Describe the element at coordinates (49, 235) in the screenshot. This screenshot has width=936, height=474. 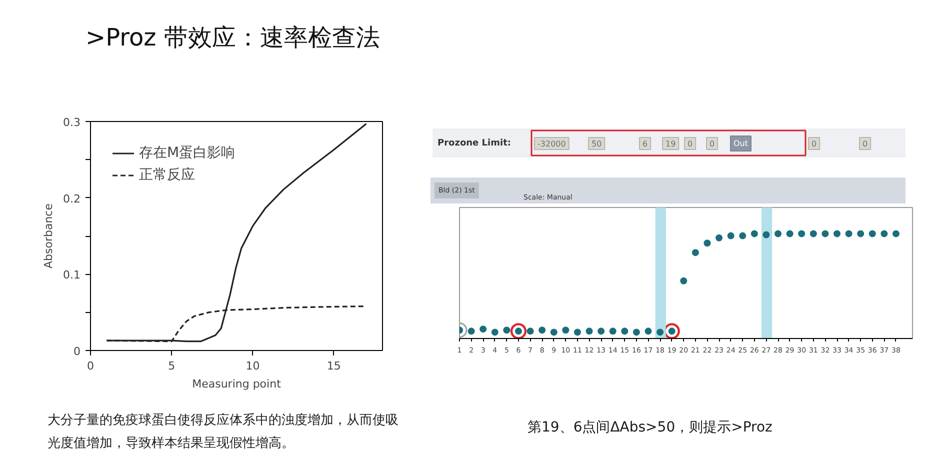
I see `y-axis-title: Absorbance` at that location.